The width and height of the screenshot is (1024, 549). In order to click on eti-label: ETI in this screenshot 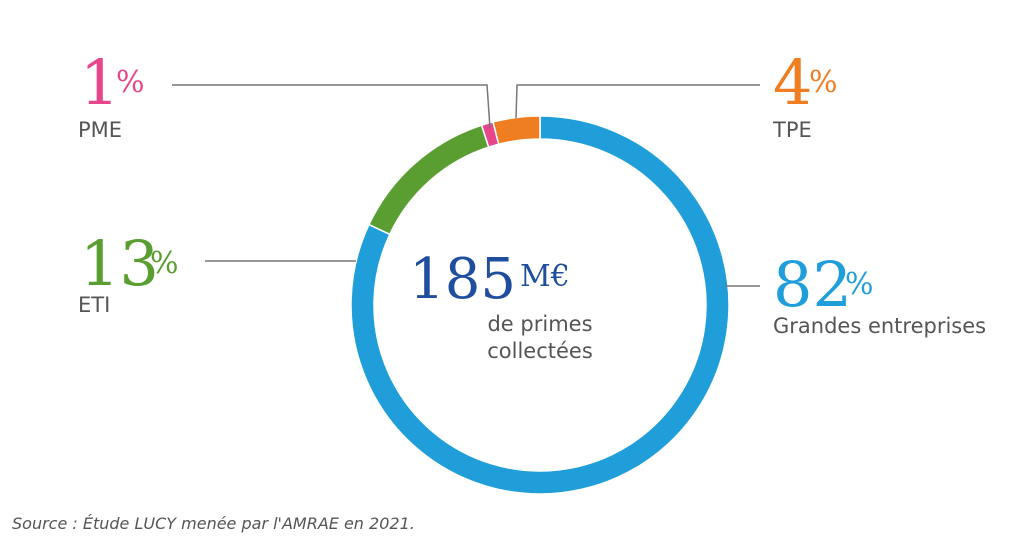, I will do `click(94, 305)`.